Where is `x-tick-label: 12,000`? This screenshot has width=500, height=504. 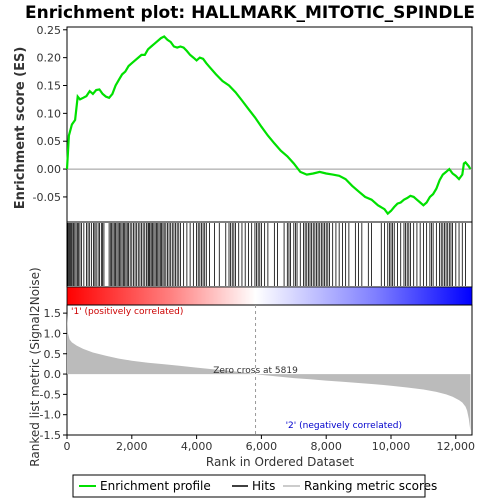 x-tick-label: 12,000 is located at coordinates (456, 446).